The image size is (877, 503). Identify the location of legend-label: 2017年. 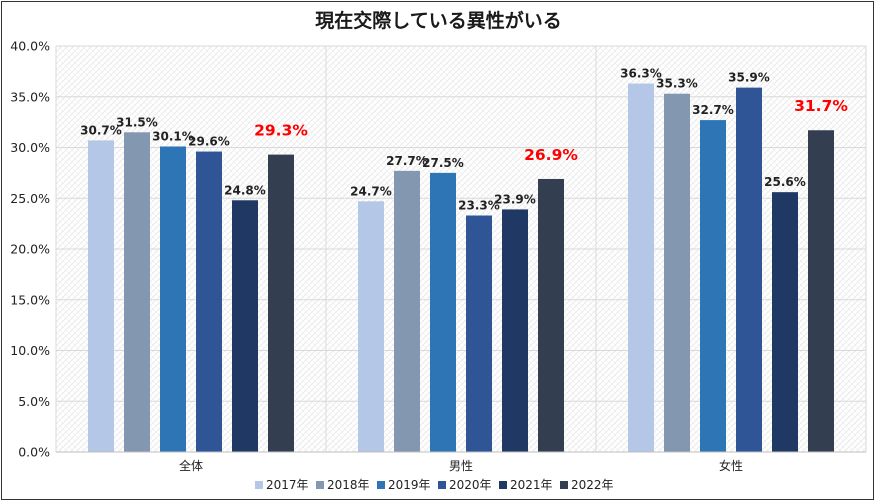
(287, 485).